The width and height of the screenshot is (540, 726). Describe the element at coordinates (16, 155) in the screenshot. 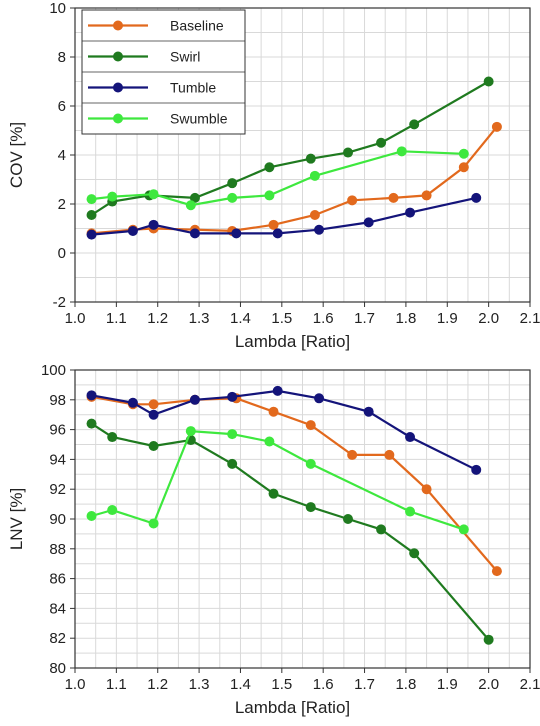

I see `y-axis-label: COV [%]` at that location.